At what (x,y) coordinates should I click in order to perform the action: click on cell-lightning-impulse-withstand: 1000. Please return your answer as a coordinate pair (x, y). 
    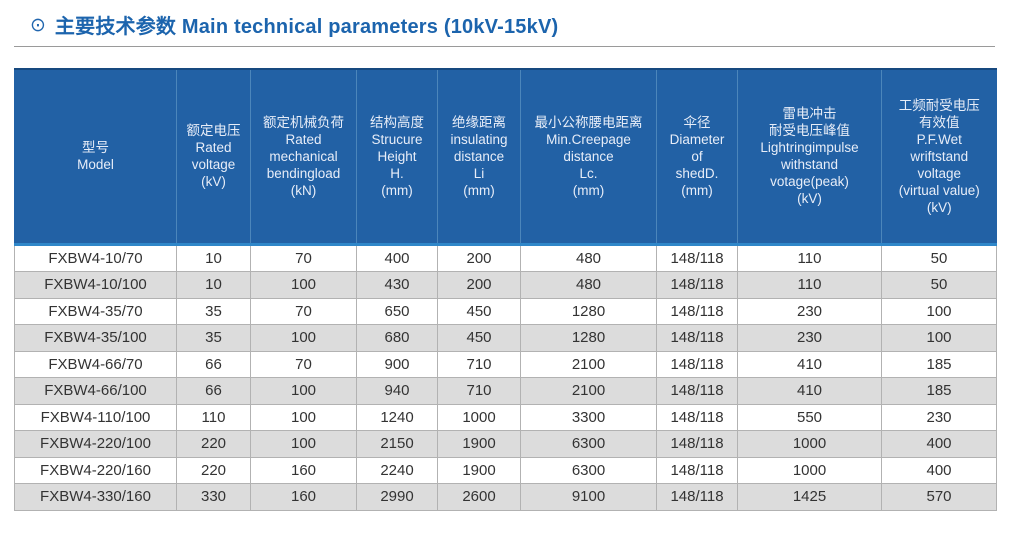
    Looking at the image, I should click on (809, 470).